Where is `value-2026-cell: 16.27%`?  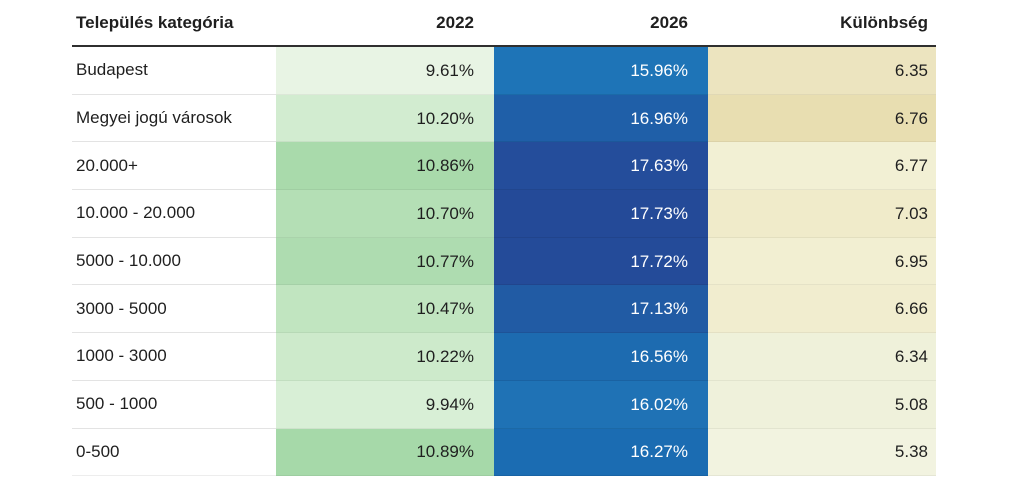 value-2026-cell: 16.27% is located at coordinates (601, 452).